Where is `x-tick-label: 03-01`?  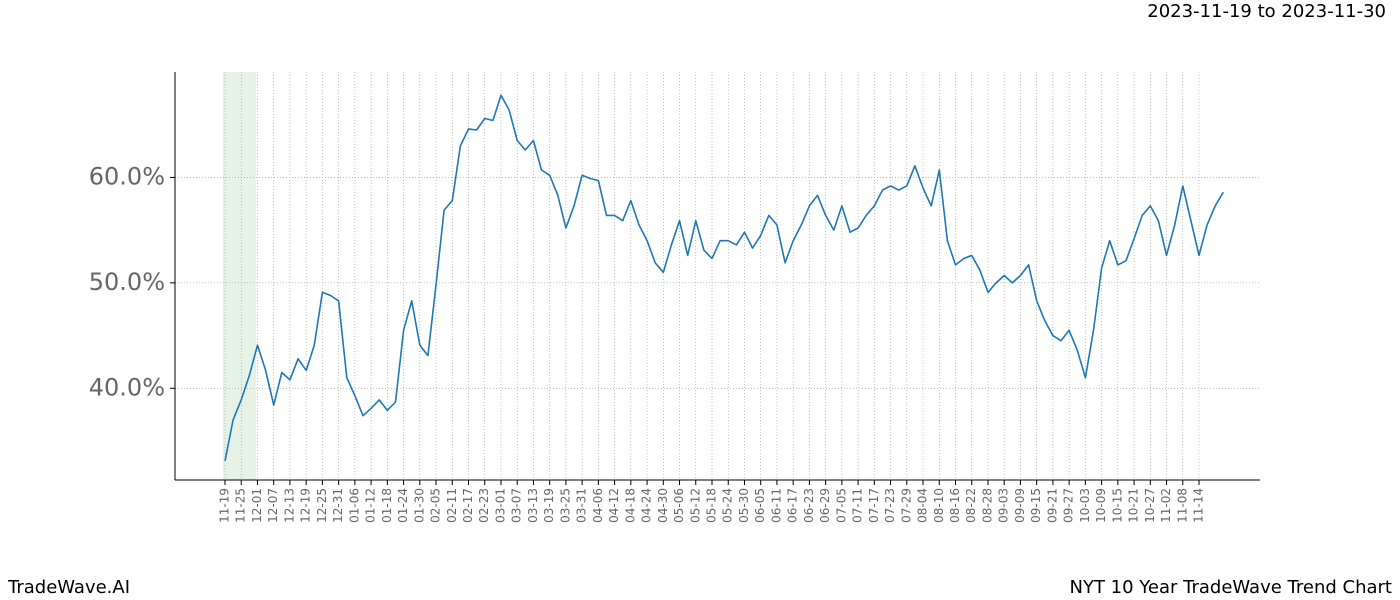 x-tick-label: 03-01 is located at coordinates (500, 505).